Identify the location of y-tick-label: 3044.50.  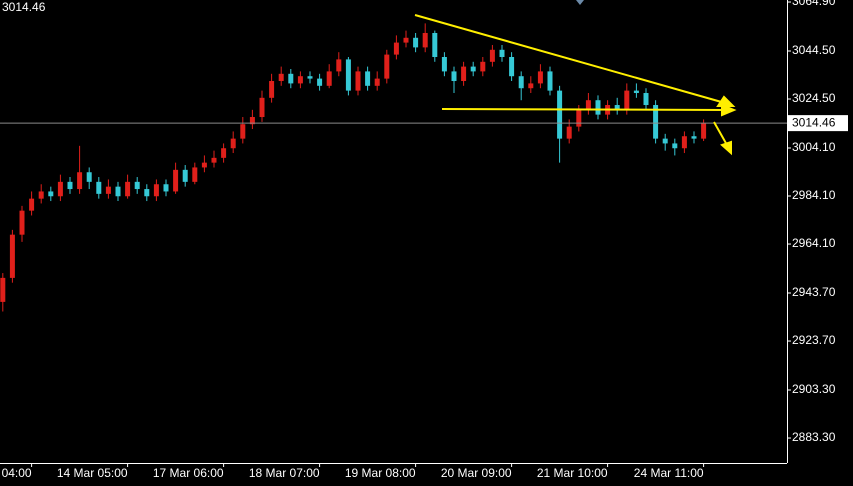
(814, 50).